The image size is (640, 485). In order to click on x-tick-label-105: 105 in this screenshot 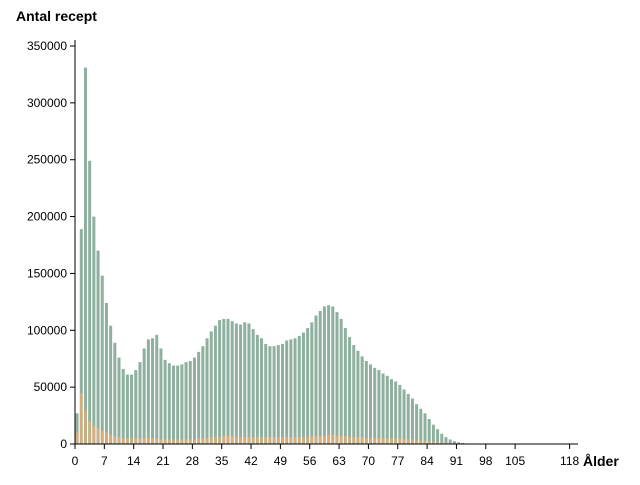, I will do `click(515, 461)`.